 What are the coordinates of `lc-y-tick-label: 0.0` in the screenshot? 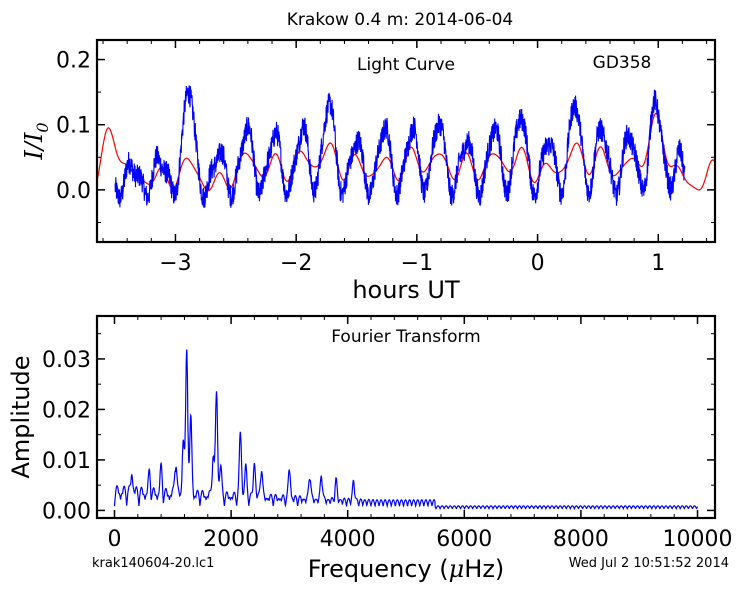 It's located at (73, 191).